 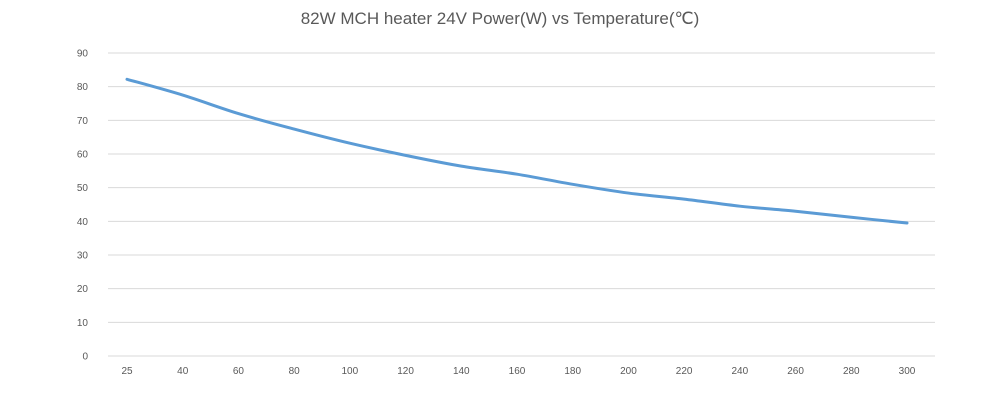 I want to click on x-tick-label: 120, so click(x=405, y=371).